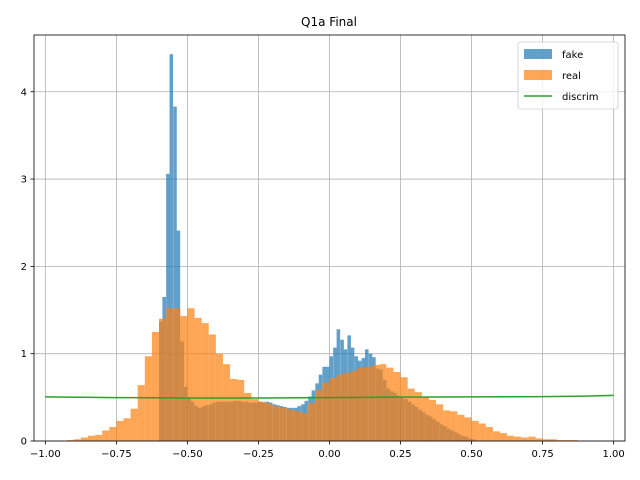 Image resolution: width=640 pixels, height=480 pixels. I want to click on x-tick-label: −0.75, so click(116, 454).